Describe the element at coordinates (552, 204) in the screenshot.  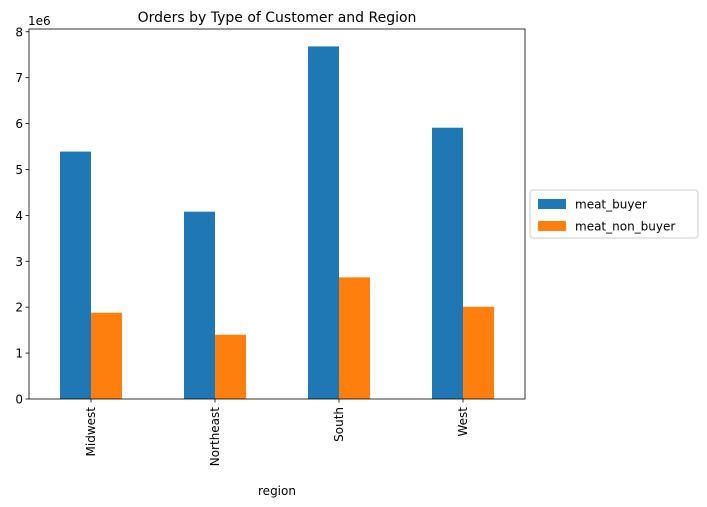
I see `legend-swatch-meat_buyer` at that location.